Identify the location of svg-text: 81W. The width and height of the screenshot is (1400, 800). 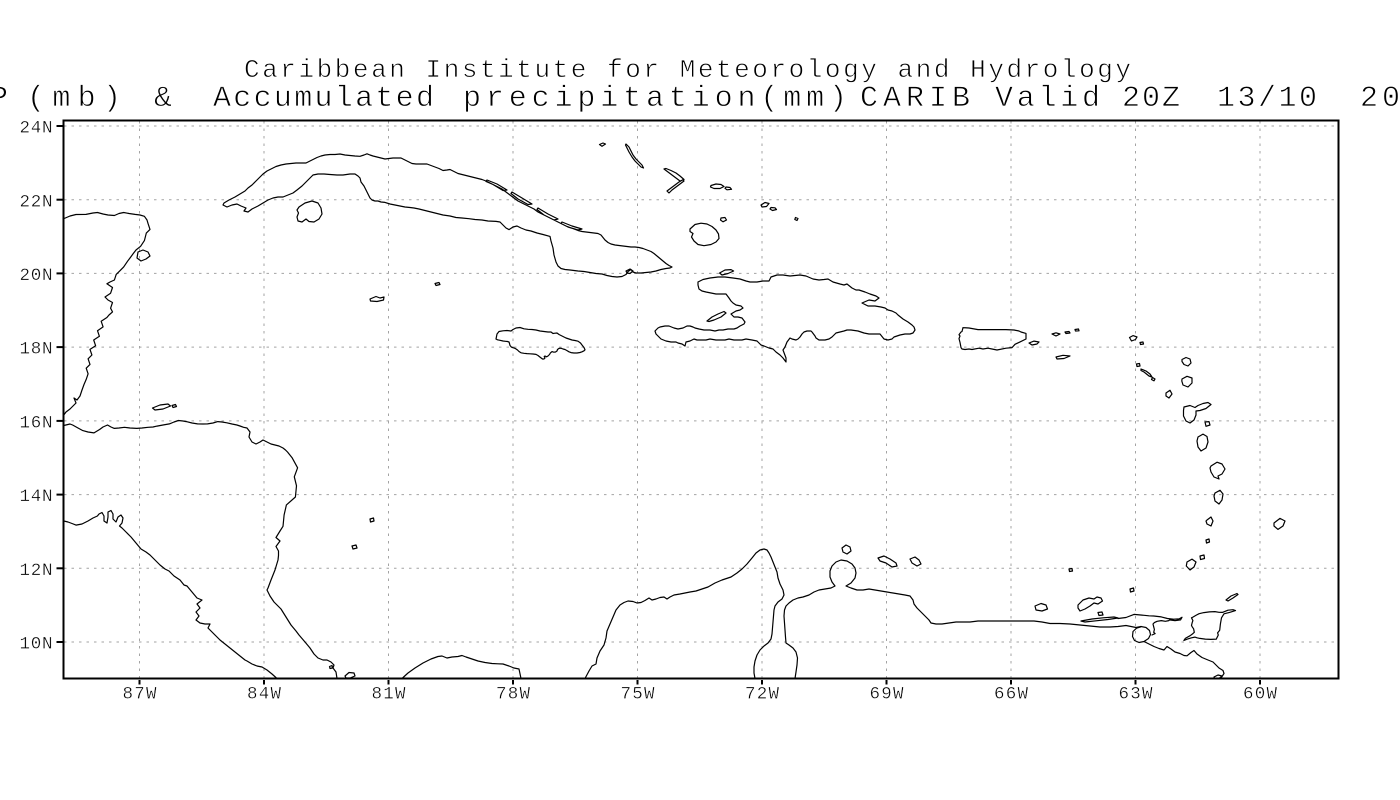
(389, 695).